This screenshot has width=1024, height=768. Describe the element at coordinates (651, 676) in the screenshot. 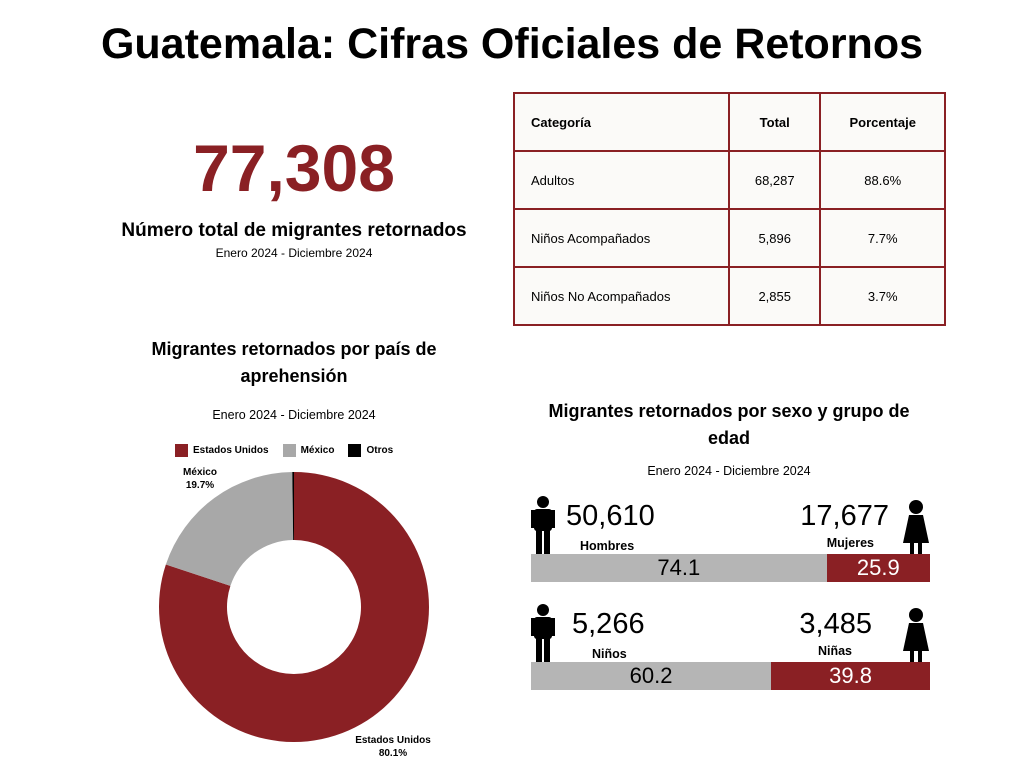

I see `bar-segment-male: 60.2` at that location.